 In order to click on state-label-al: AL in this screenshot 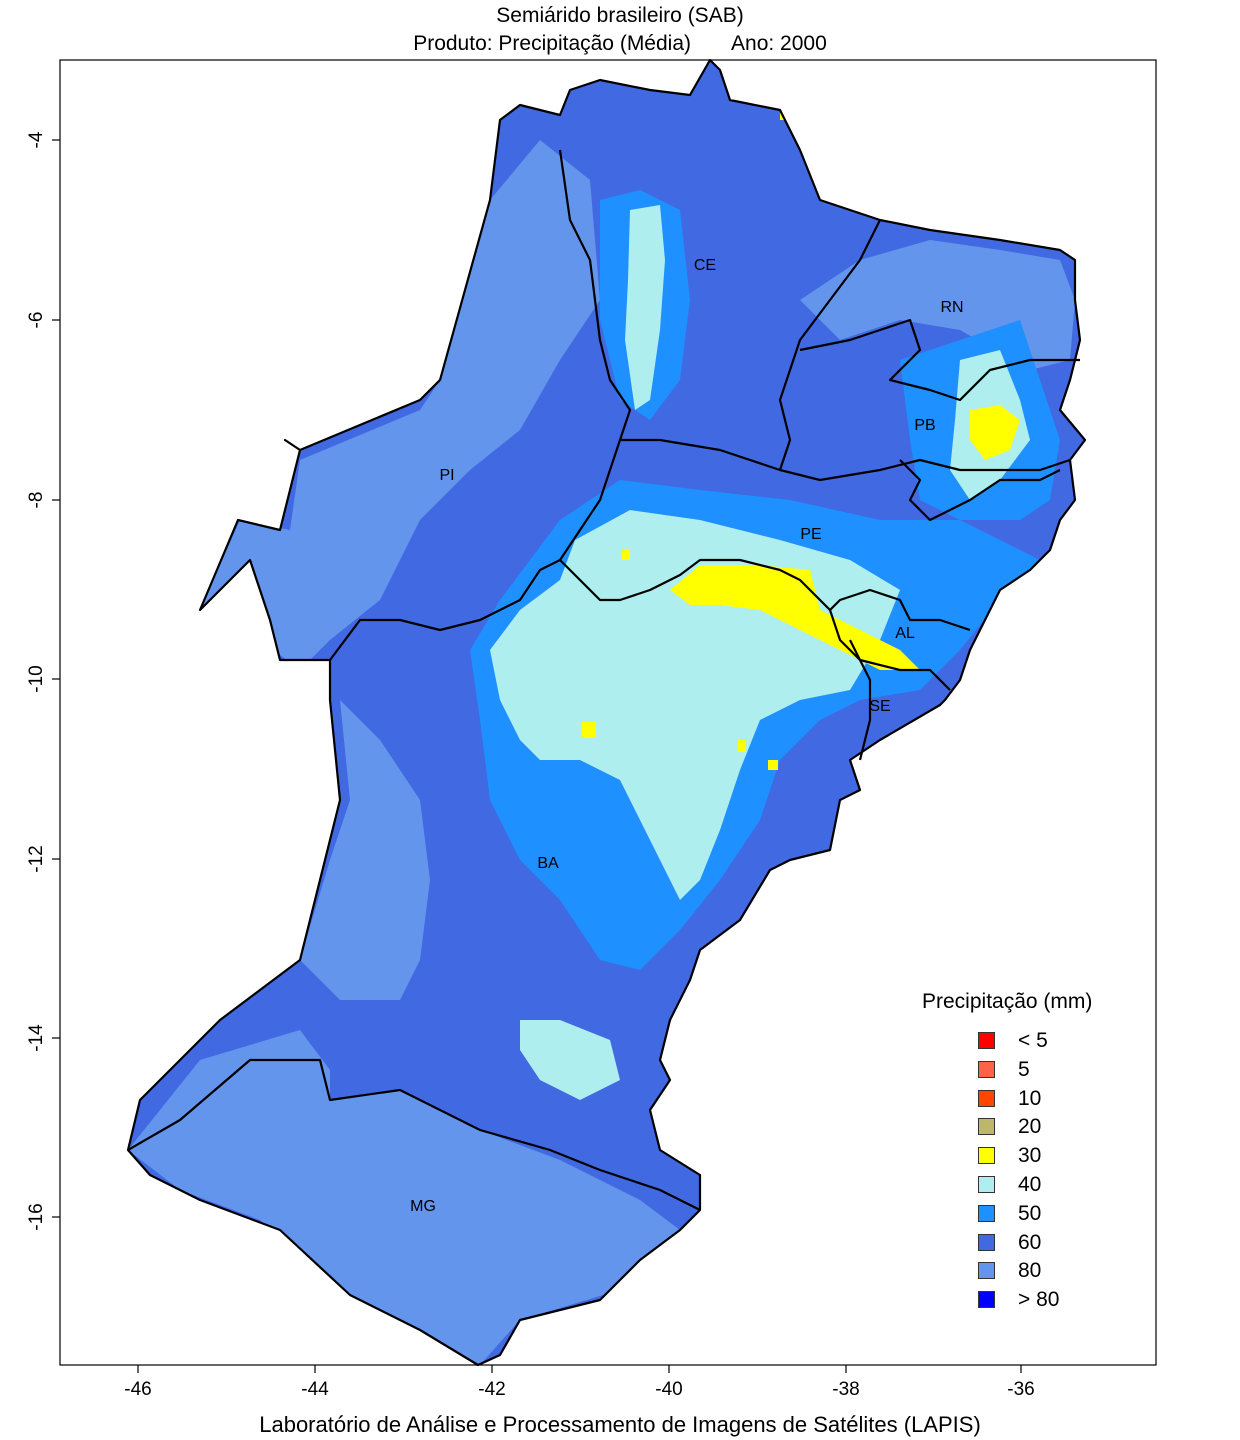, I will do `click(905, 633)`.